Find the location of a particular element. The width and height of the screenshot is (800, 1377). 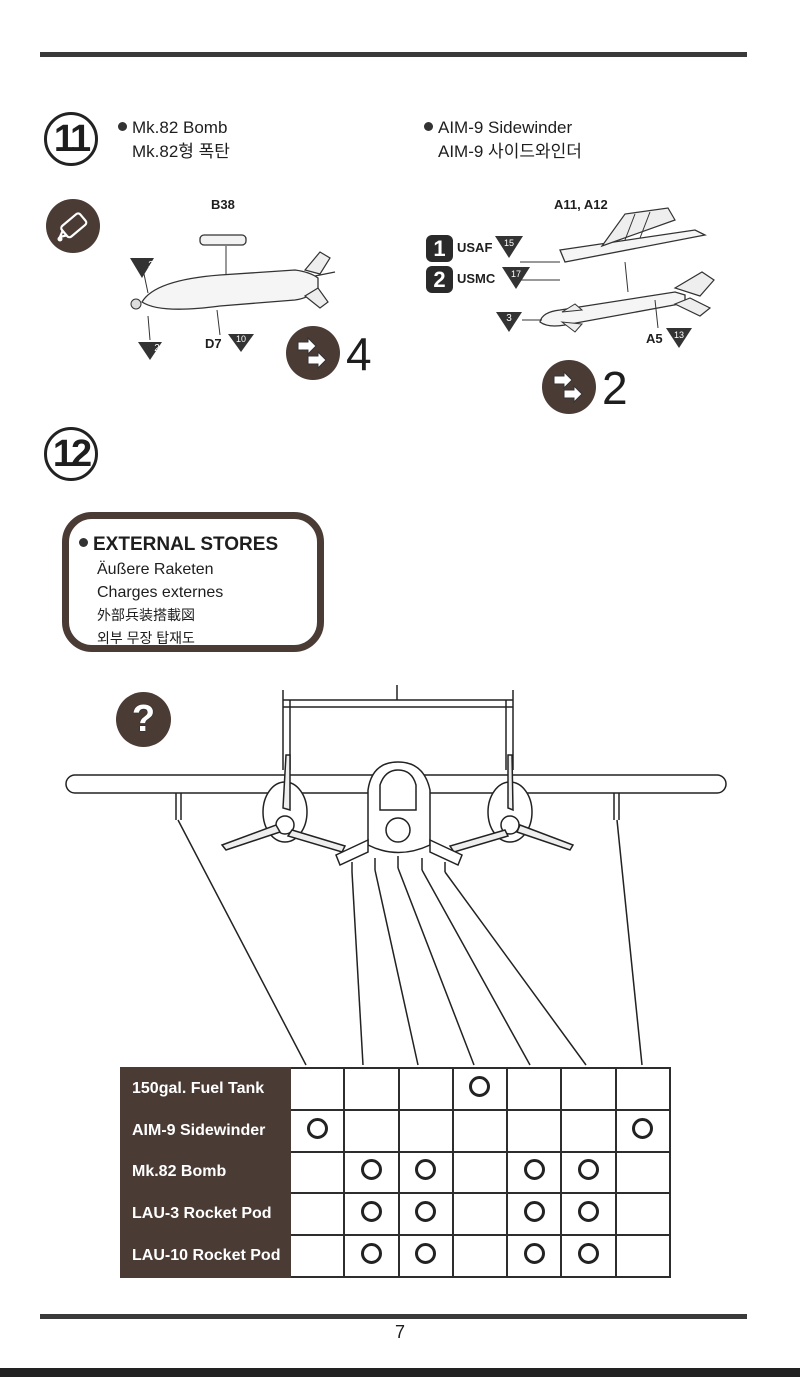

usmc-ref-num: 17 is located at coordinates (515, 274).